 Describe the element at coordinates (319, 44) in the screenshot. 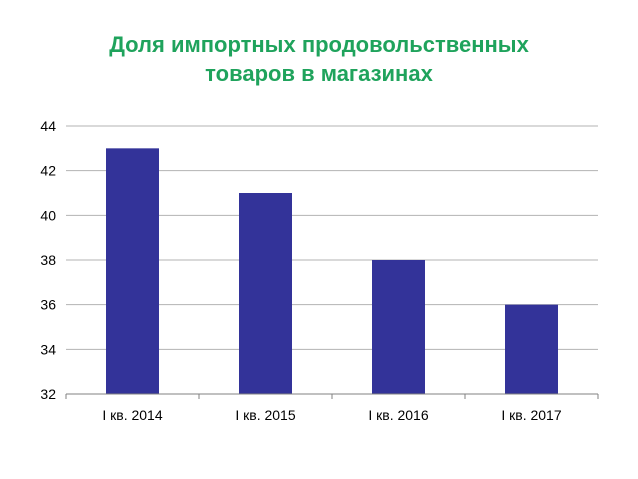

I see `chart-title-line-1: Доля импортных продовольственных` at that location.